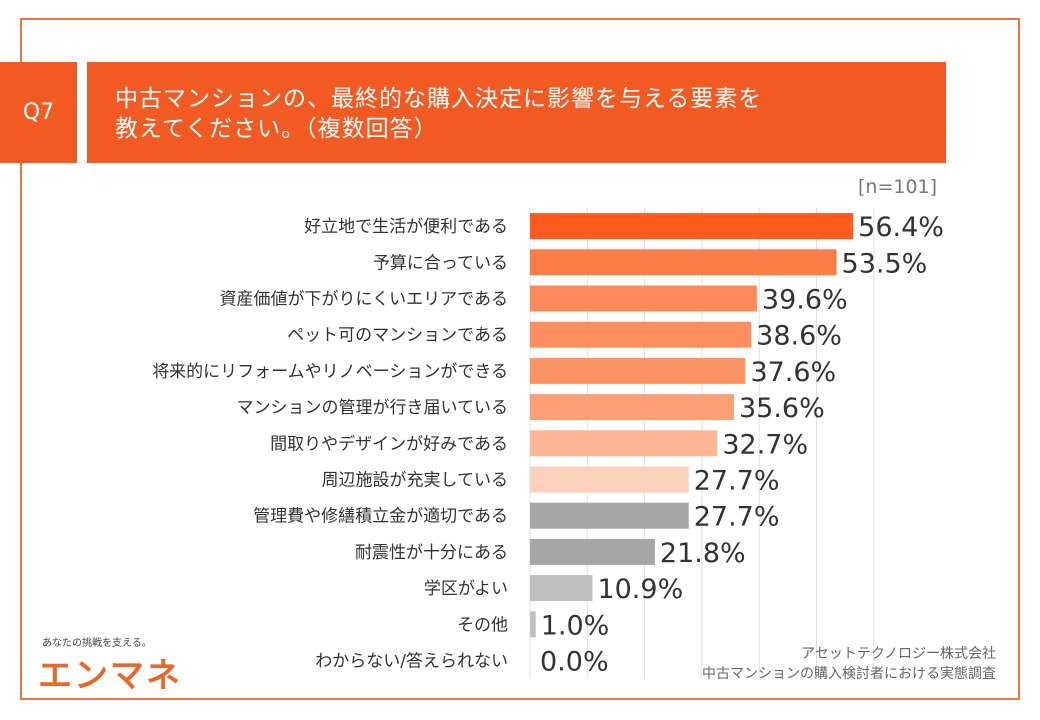  I want to click on category-label: ペット可のマンションである, so click(397, 336).